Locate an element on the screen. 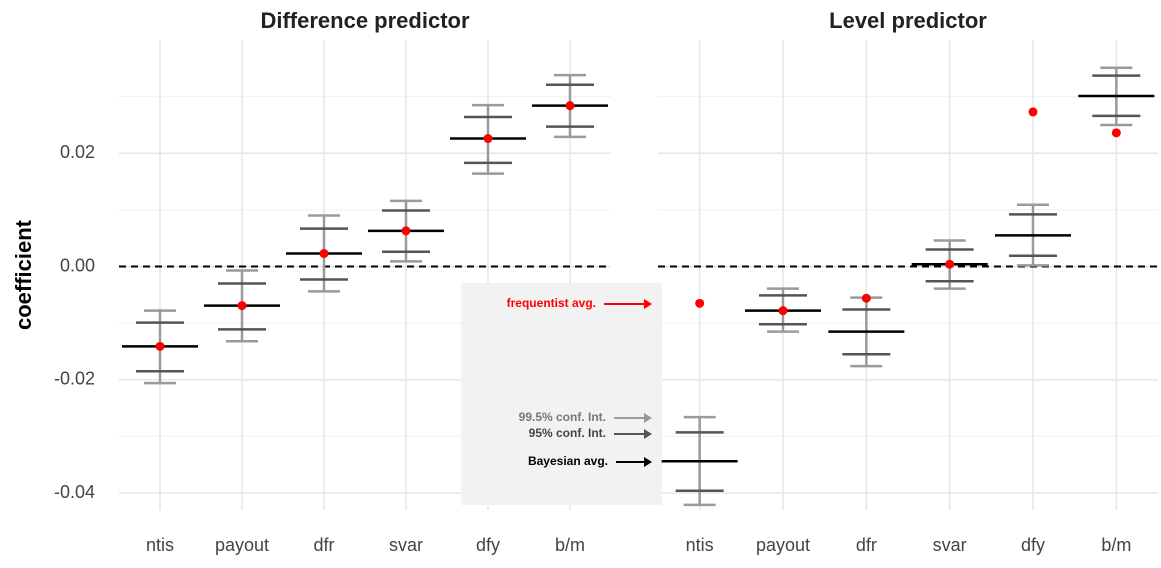  y-tick-label: -0.04 is located at coordinates (74, 492).